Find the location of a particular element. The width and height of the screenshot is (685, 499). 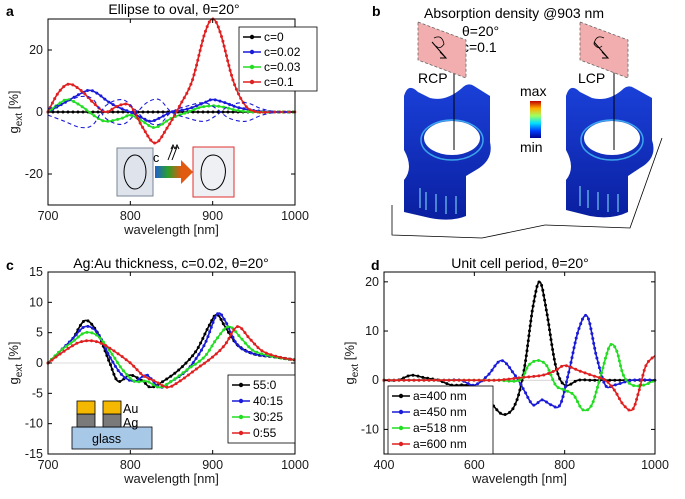

gradient-arrow-body is located at coordinates (168, 172).